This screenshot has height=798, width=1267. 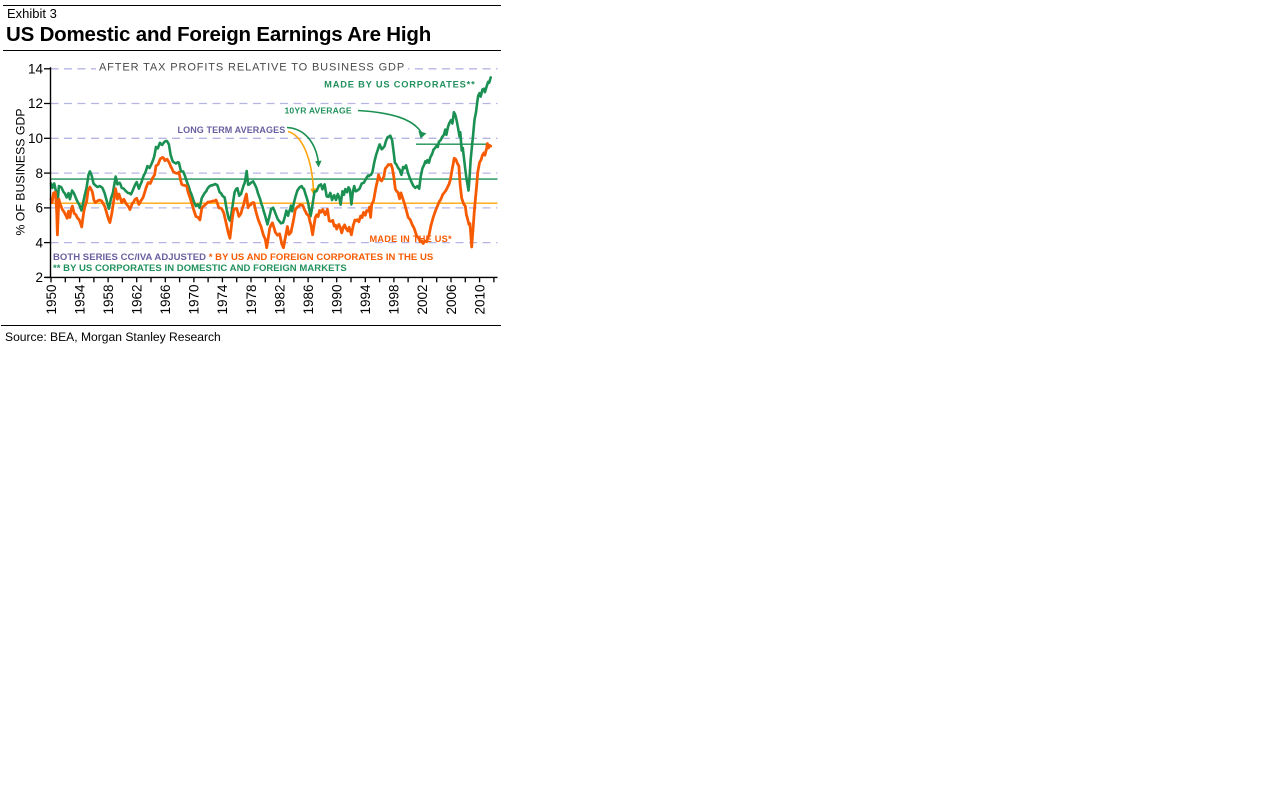 What do you see at coordinates (479, 300) in the screenshot?
I see `svg-text: 2010` at bounding box center [479, 300].